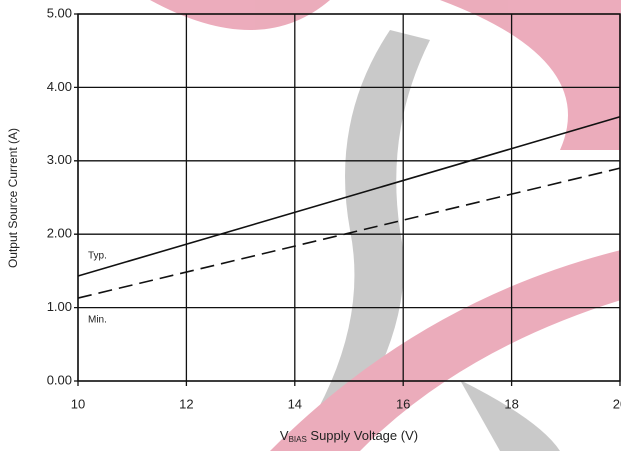  Describe the element at coordinates (59, 86) in the screenshot. I see `y-tick-label: 4.00` at that location.